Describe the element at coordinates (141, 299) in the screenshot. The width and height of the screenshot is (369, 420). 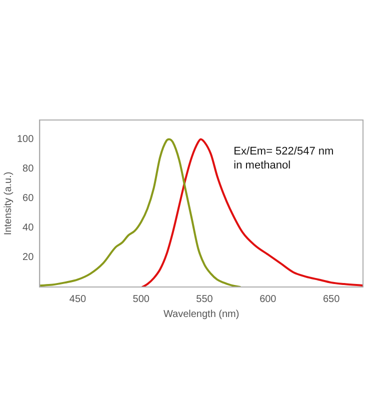
I see `x-tick-label: 500` at that location.